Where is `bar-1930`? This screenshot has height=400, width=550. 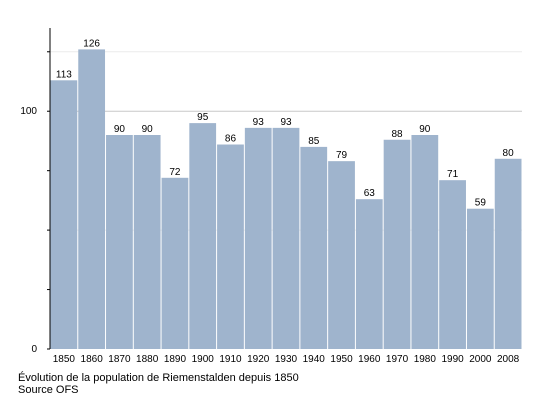 bar-1930 is located at coordinates (286, 238).